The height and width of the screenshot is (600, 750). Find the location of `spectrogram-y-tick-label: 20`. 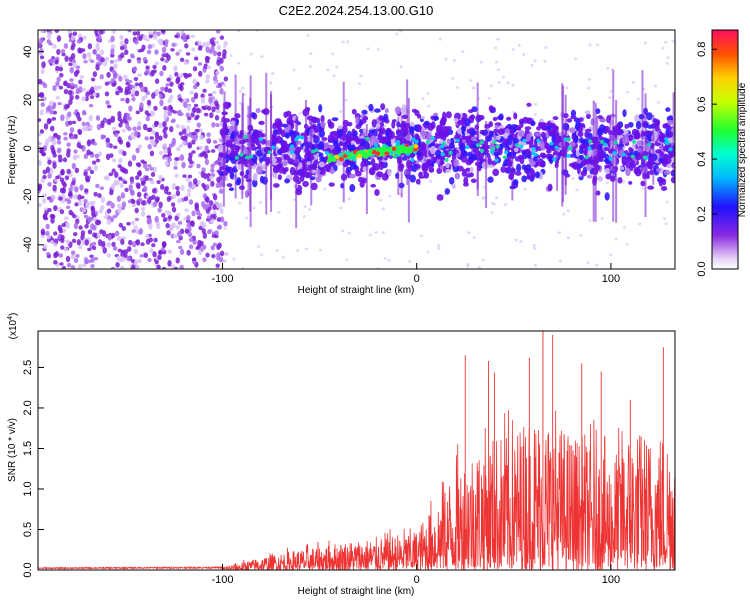

spectrogram-y-tick-label: 20 is located at coordinates (28, 100).